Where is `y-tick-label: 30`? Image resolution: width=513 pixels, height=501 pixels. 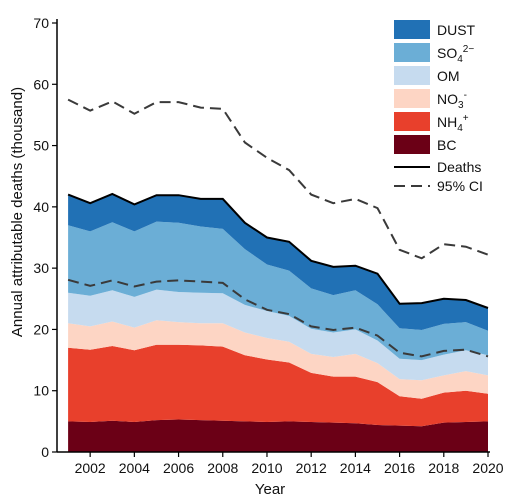 y-tick-label: 30 is located at coordinates (41, 268).